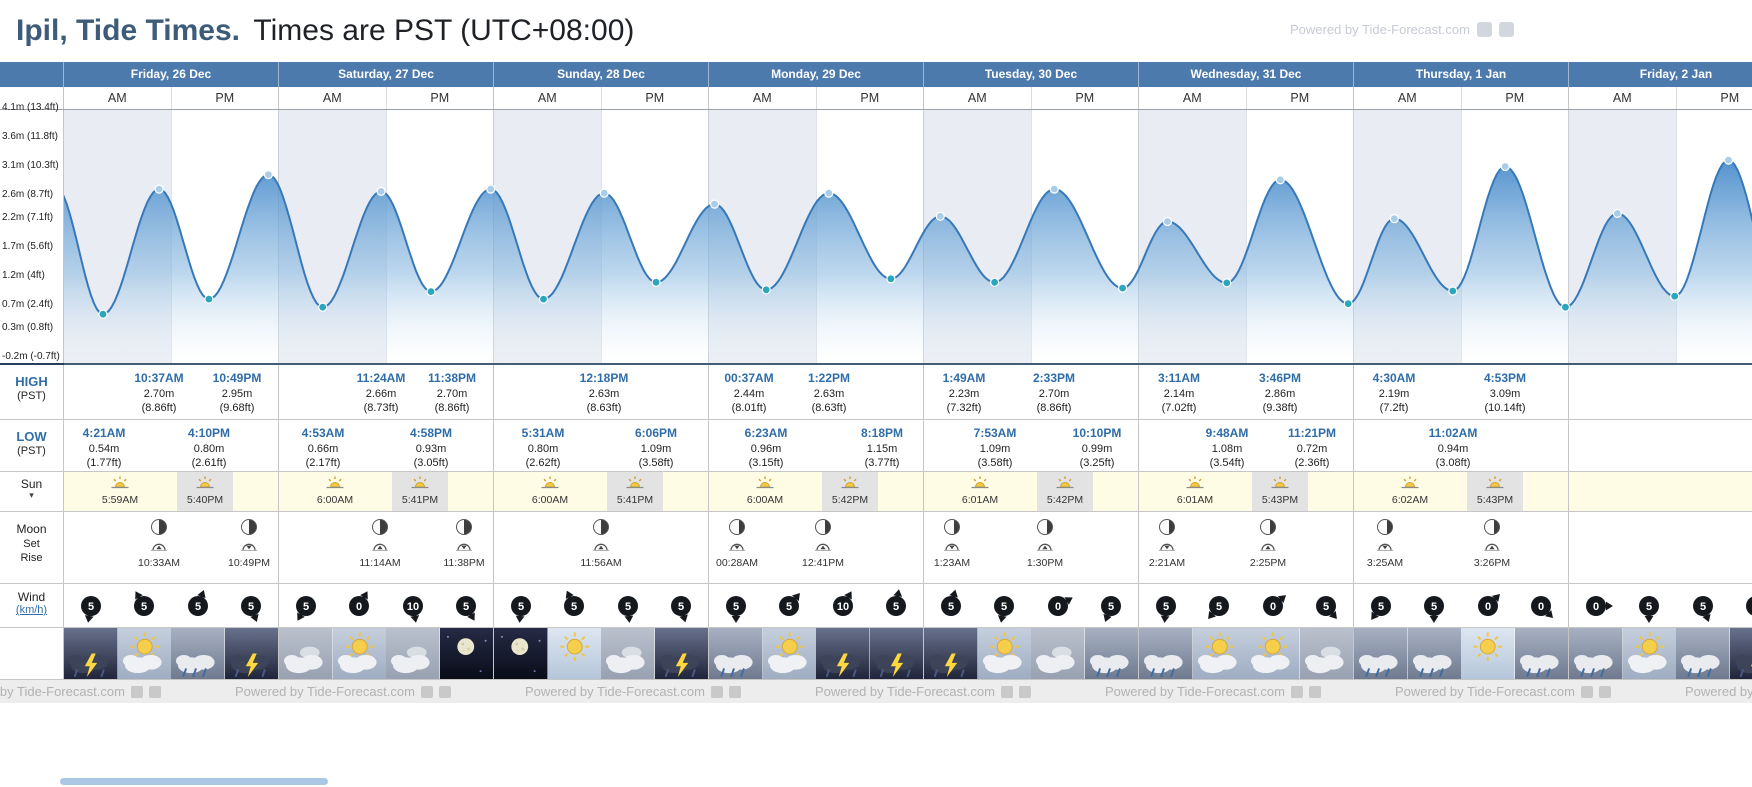 The image size is (1752, 787). I want to click on wind-cell-4: 5 5 10 5, so click(816, 605).